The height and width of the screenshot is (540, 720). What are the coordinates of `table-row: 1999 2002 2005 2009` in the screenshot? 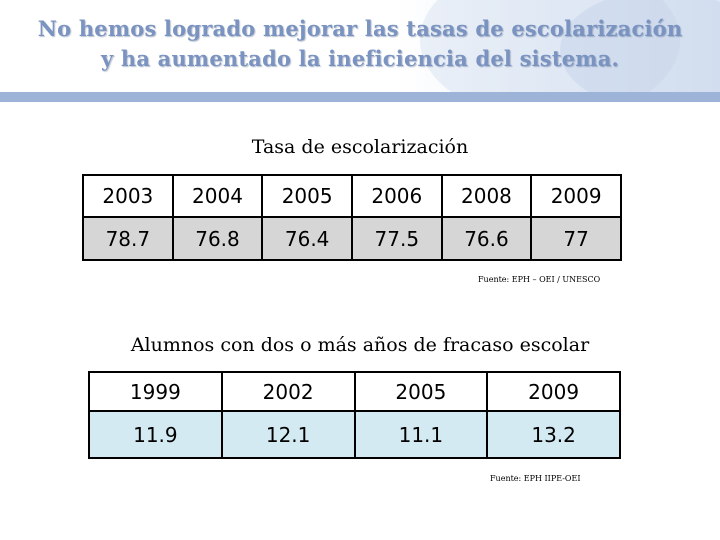 It's located at (354, 391).